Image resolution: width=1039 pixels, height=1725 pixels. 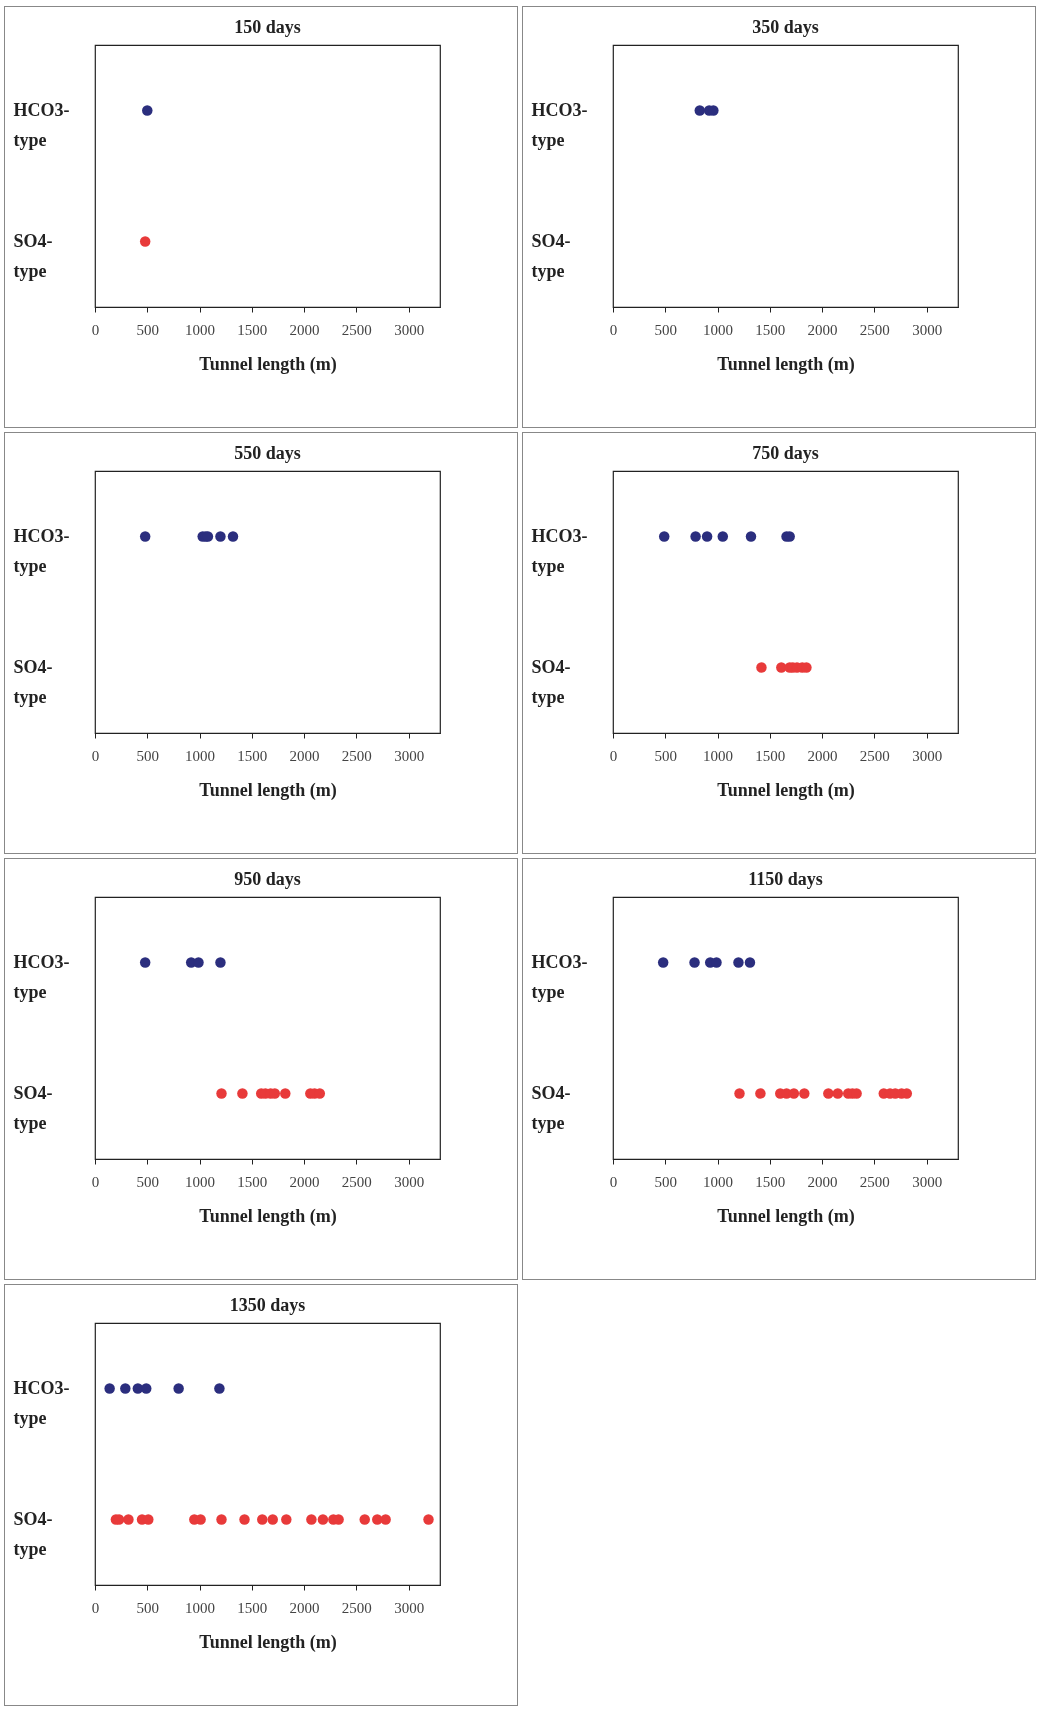 What do you see at coordinates (267, 879) in the screenshot?
I see `chart-title: 950 days` at bounding box center [267, 879].